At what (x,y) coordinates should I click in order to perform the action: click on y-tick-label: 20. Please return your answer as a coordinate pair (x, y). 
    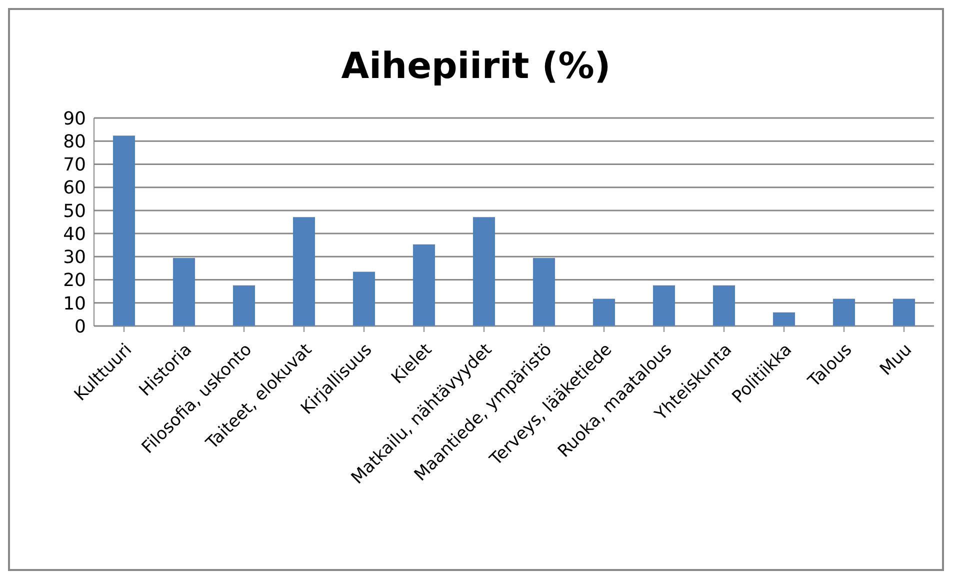
    Looking at the image, I should click on (74, 281).